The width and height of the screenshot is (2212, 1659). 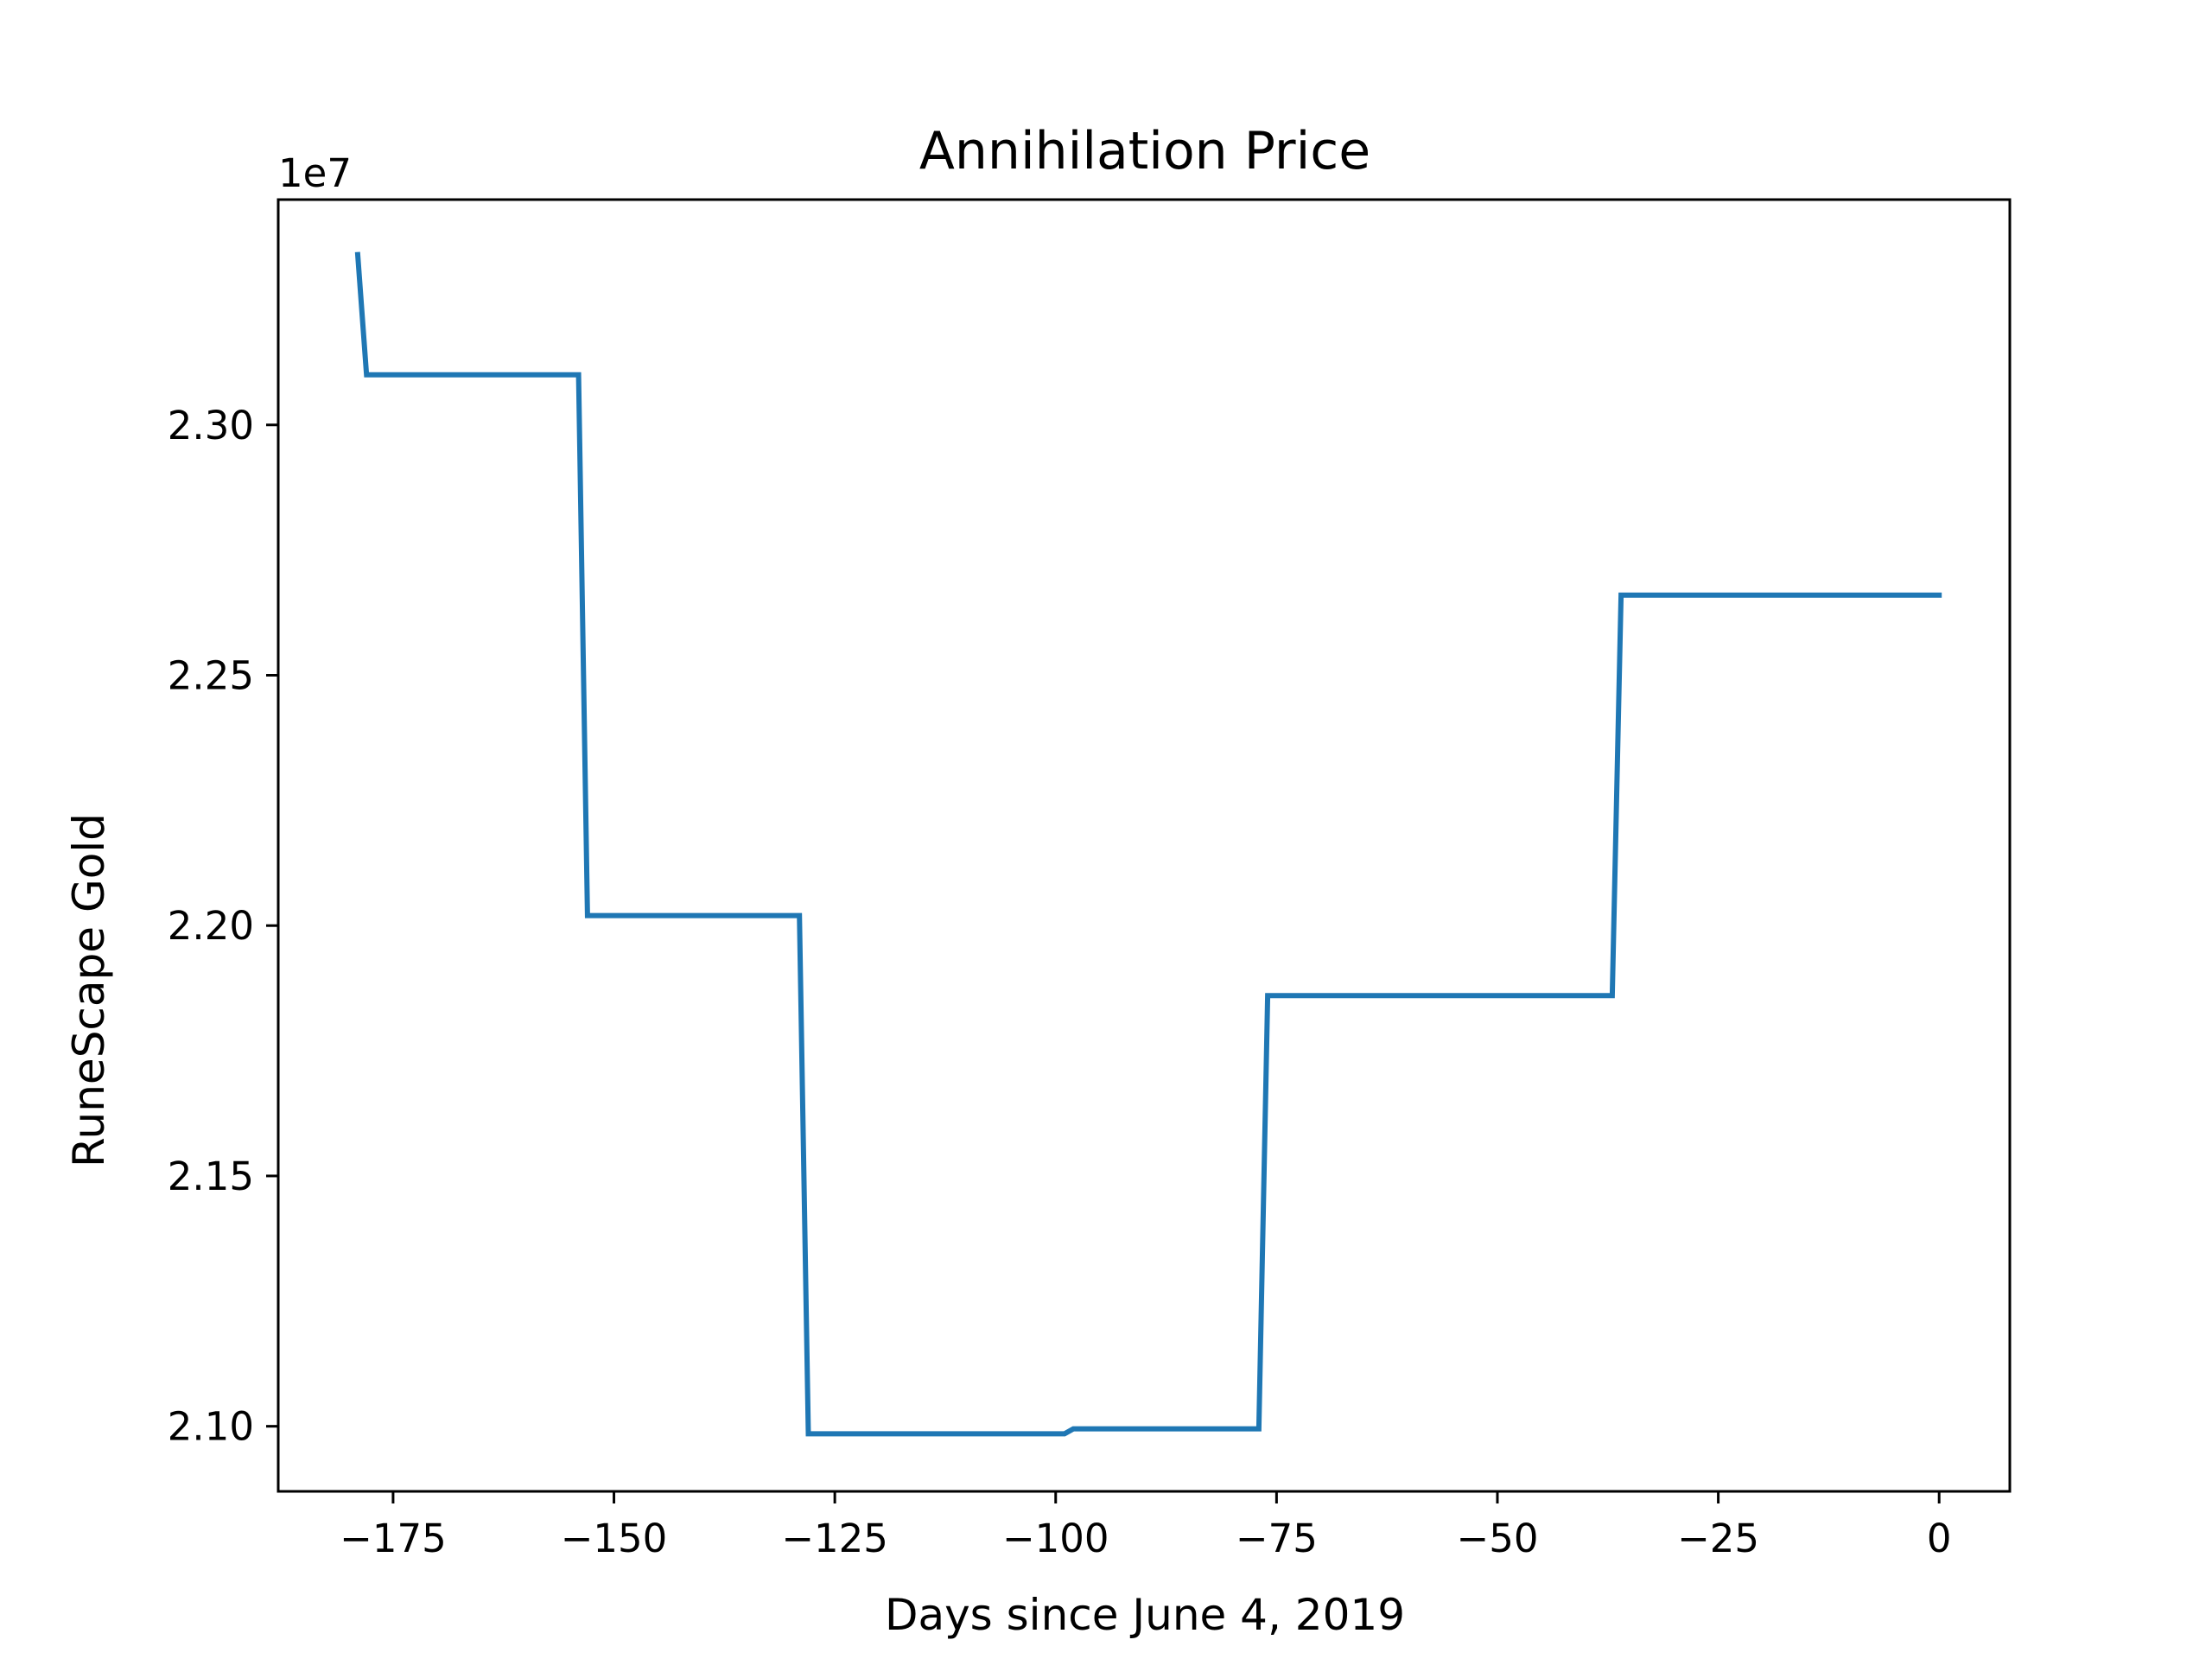 I want to click on x-tick-label: −50, so click(x=1497, y=1538).